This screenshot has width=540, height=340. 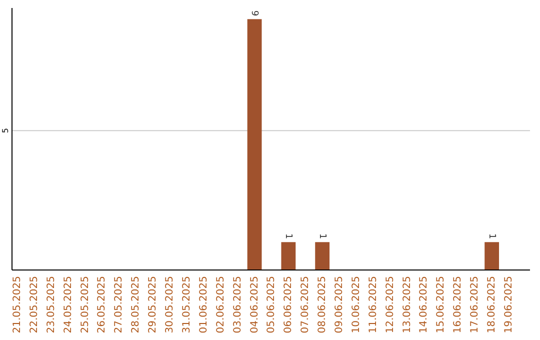 I want to click on x-tick-label: 31.05.2025, so click(x=186, y=305).